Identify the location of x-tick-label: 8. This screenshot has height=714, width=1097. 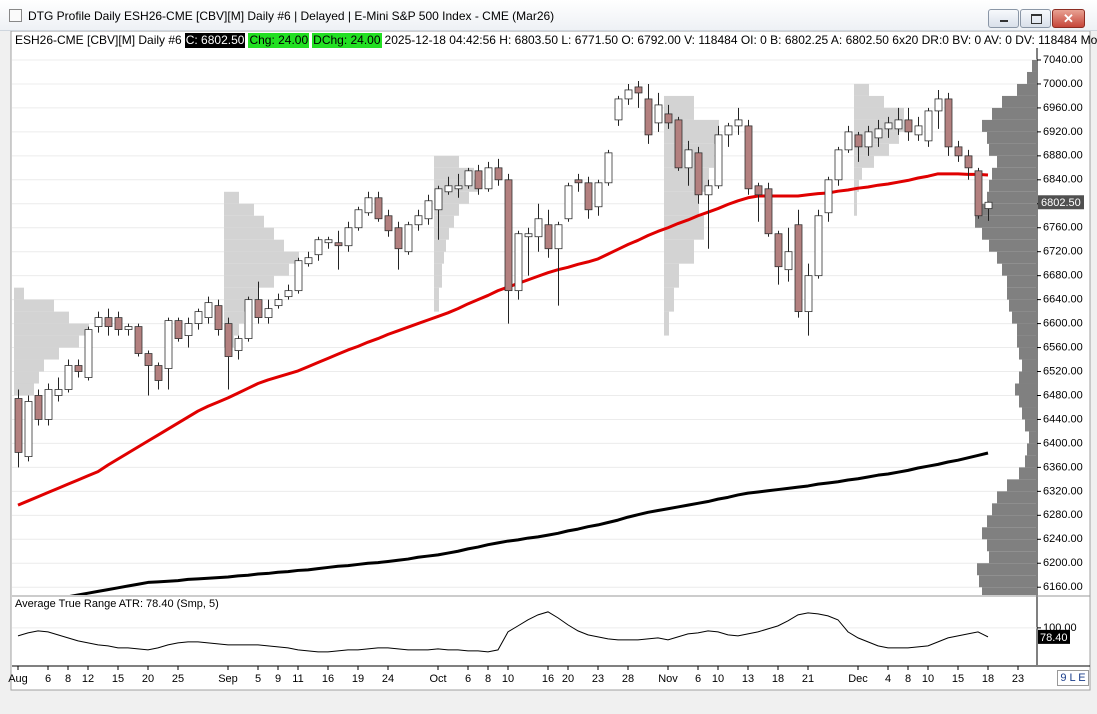
(908, 679).